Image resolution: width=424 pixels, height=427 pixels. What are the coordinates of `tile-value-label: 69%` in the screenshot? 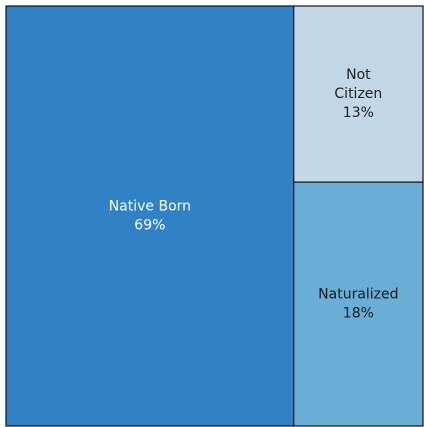 It's located at (149, 226).